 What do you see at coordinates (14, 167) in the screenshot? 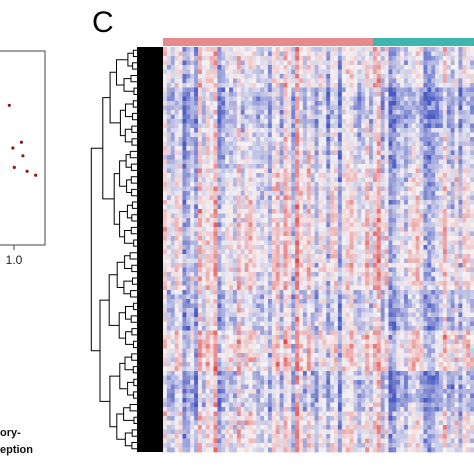
I see `scatter-point` at bounding box center [14, 167].